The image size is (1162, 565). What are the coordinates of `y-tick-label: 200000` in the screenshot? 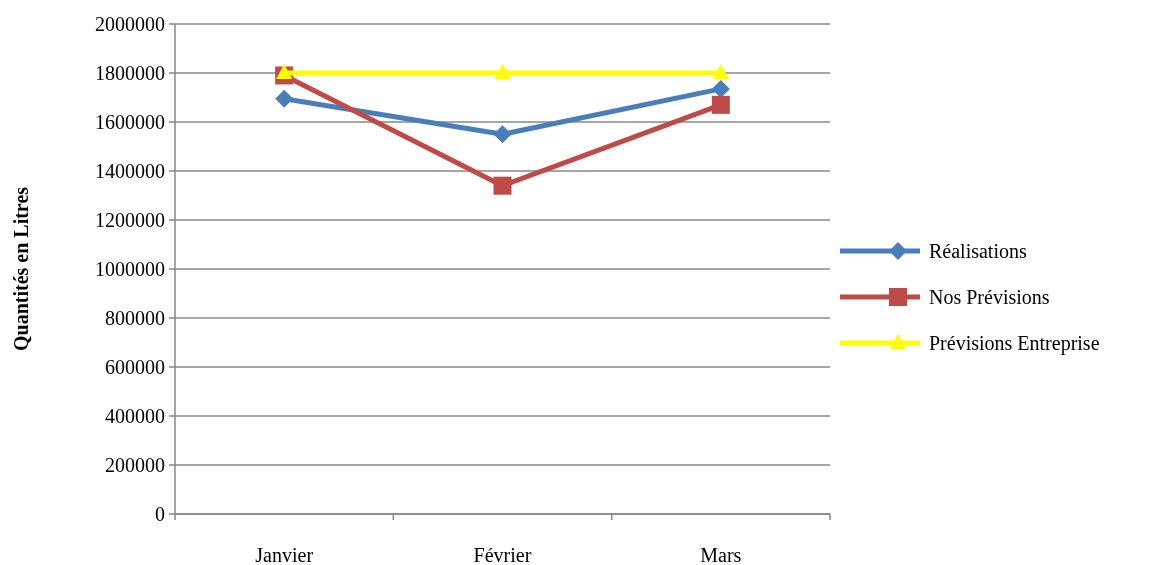 It's located at (135, 465).